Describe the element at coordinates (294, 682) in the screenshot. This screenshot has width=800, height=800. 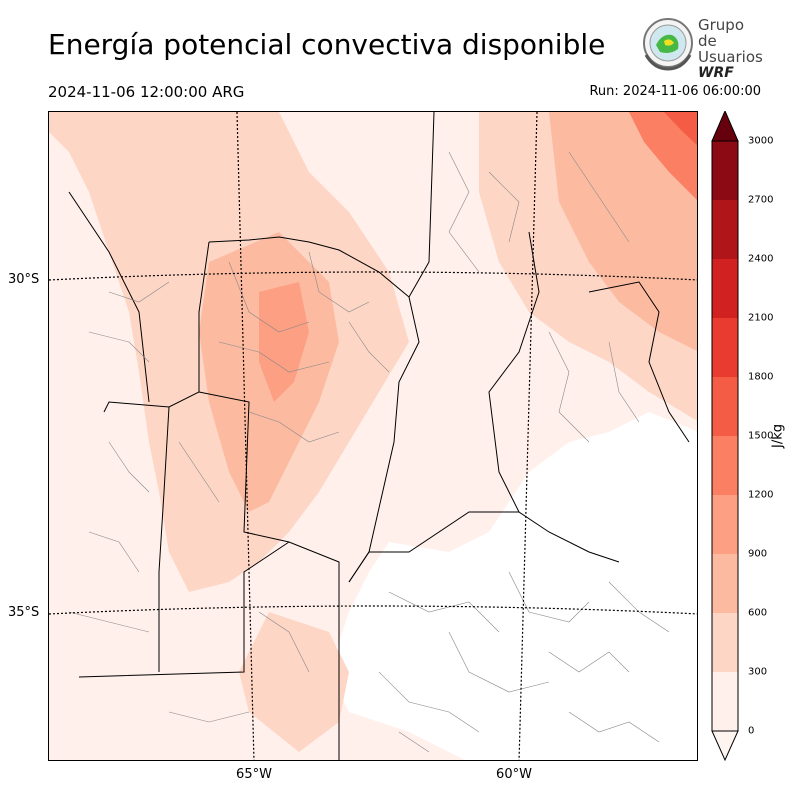
I see `cape-field-300-600-south` at that location.